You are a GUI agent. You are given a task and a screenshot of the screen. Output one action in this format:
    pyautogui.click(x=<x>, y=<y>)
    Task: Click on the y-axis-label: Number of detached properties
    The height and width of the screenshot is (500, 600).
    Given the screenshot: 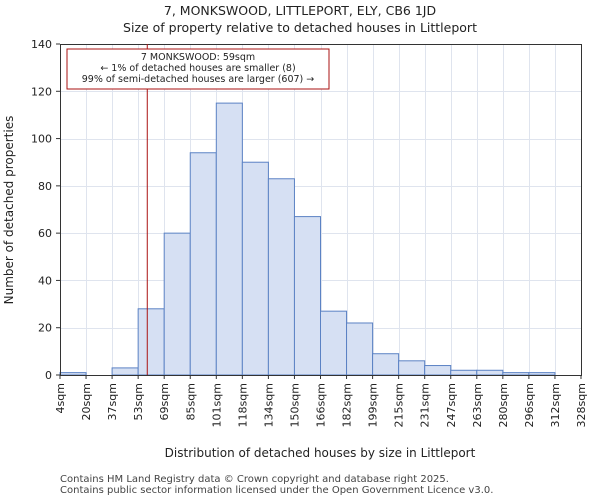 What is the action you would take?
    pyautogui.click(x=9, y=210)
    